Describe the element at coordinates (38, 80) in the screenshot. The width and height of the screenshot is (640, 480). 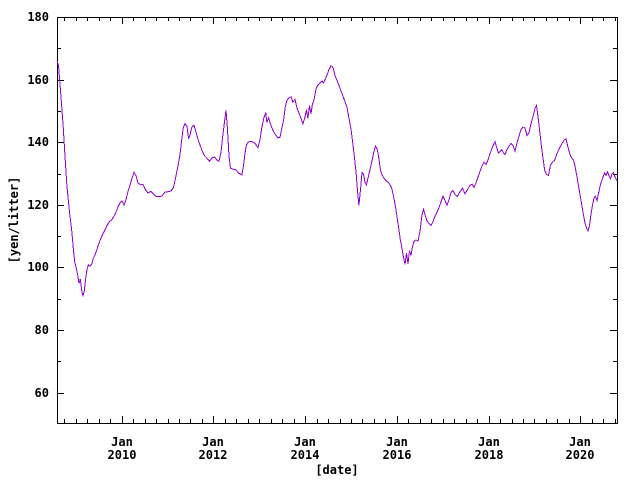
I see `y-tick-label: 160` at that location.